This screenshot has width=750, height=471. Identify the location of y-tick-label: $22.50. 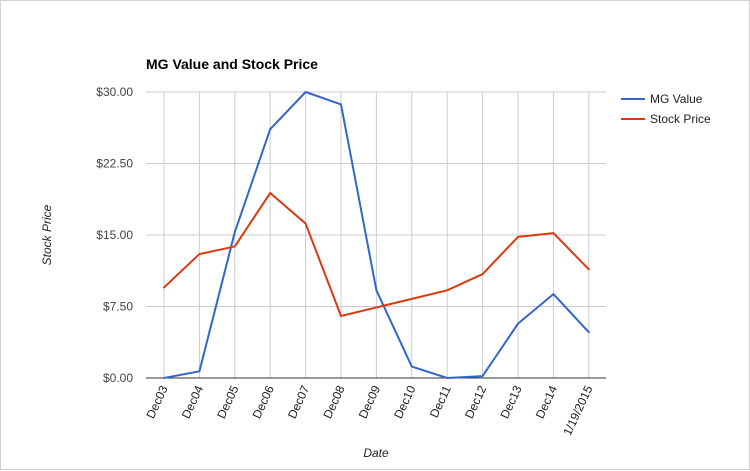
(114, 164).